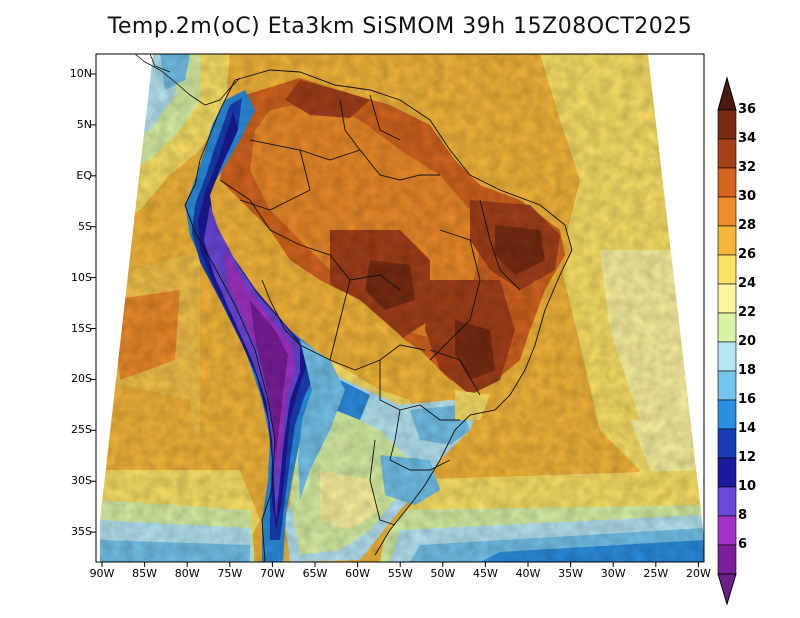  Describe the element at coordinates (747, 428) in the screenshot. I see `colorbar-label: 14` at that location.